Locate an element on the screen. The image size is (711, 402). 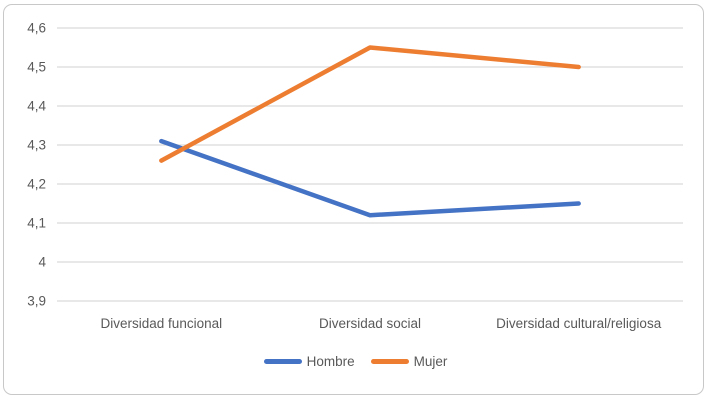
y-tick-label: 4 is located at coordinates (42, 262).